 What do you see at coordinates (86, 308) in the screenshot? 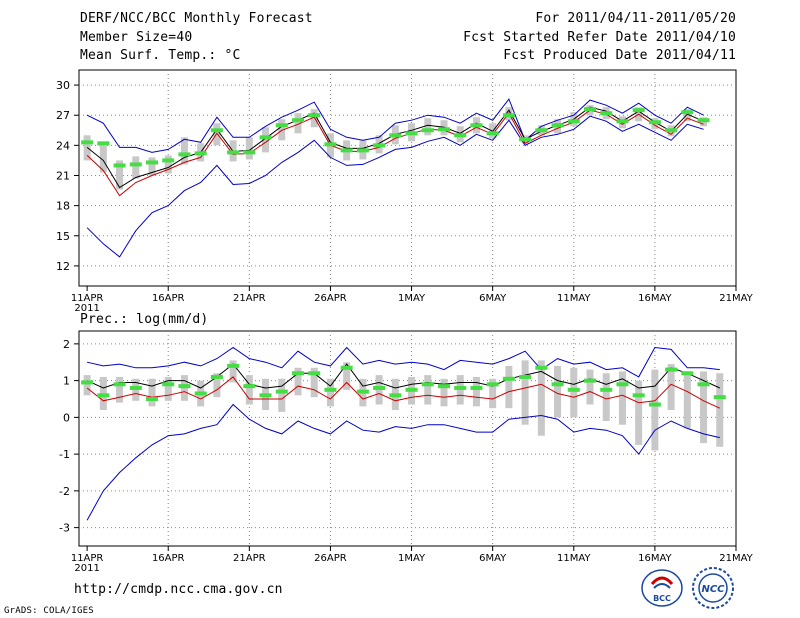
I see `temperature-year-label: 2011` at bounding box center [86, 308].